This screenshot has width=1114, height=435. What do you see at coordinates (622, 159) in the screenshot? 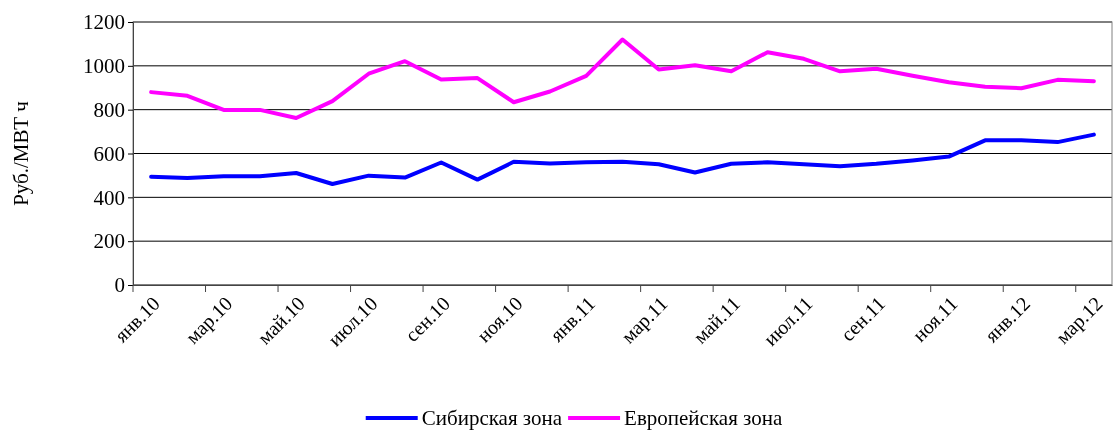
I see `line-series` at bounding box center [622, 159].